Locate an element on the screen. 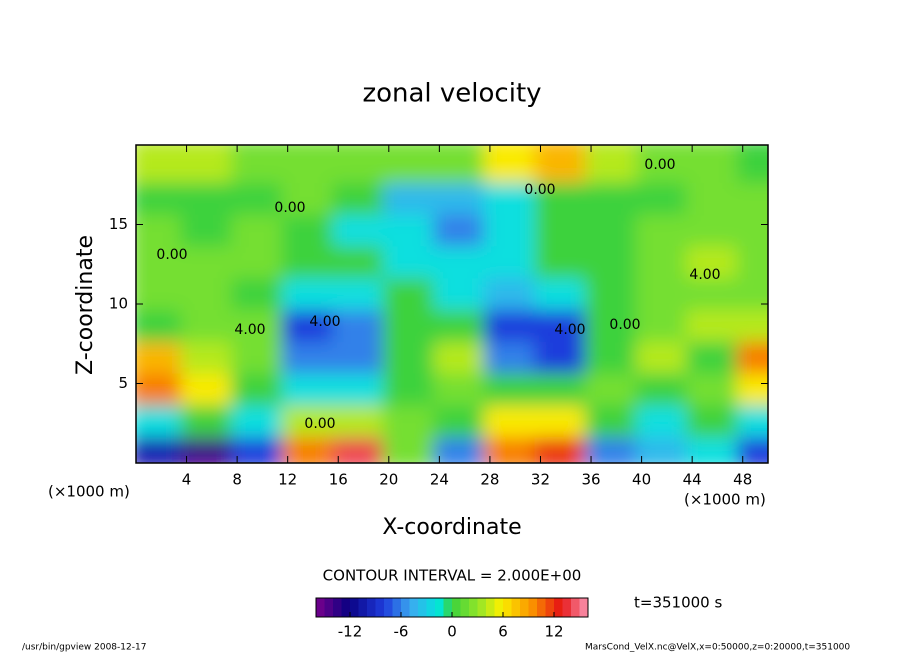 The width and height of the screenshot is (904, 654). y-axis-label: Z-coordinate is located at coordinates (85, 305).